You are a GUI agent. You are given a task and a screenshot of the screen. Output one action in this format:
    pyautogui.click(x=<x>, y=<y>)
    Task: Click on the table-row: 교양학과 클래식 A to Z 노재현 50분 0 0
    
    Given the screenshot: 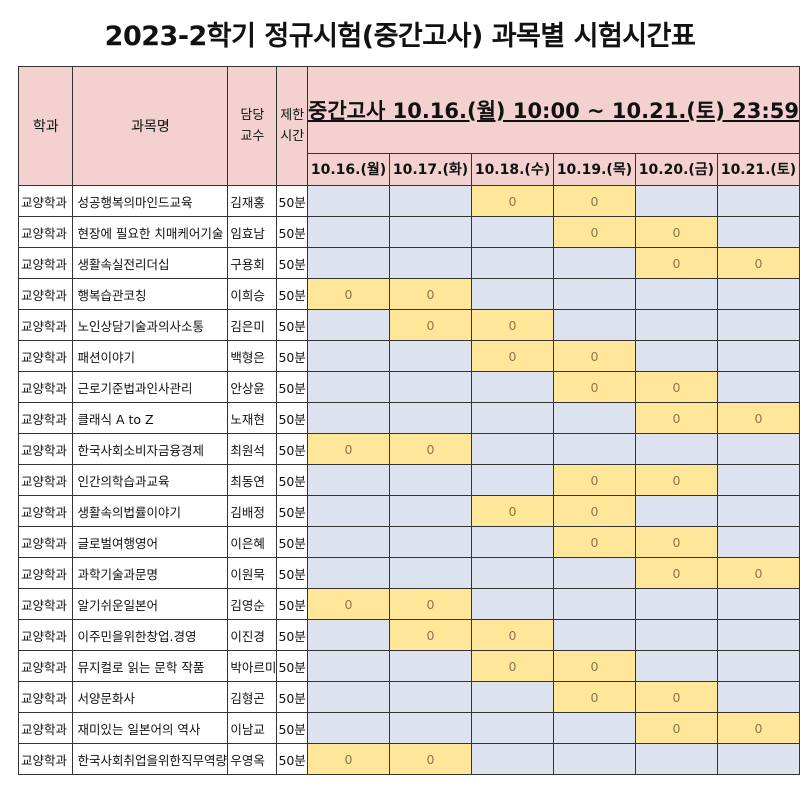 What is the action you would take?
    pyautogui.click(x=408, y=418)
    